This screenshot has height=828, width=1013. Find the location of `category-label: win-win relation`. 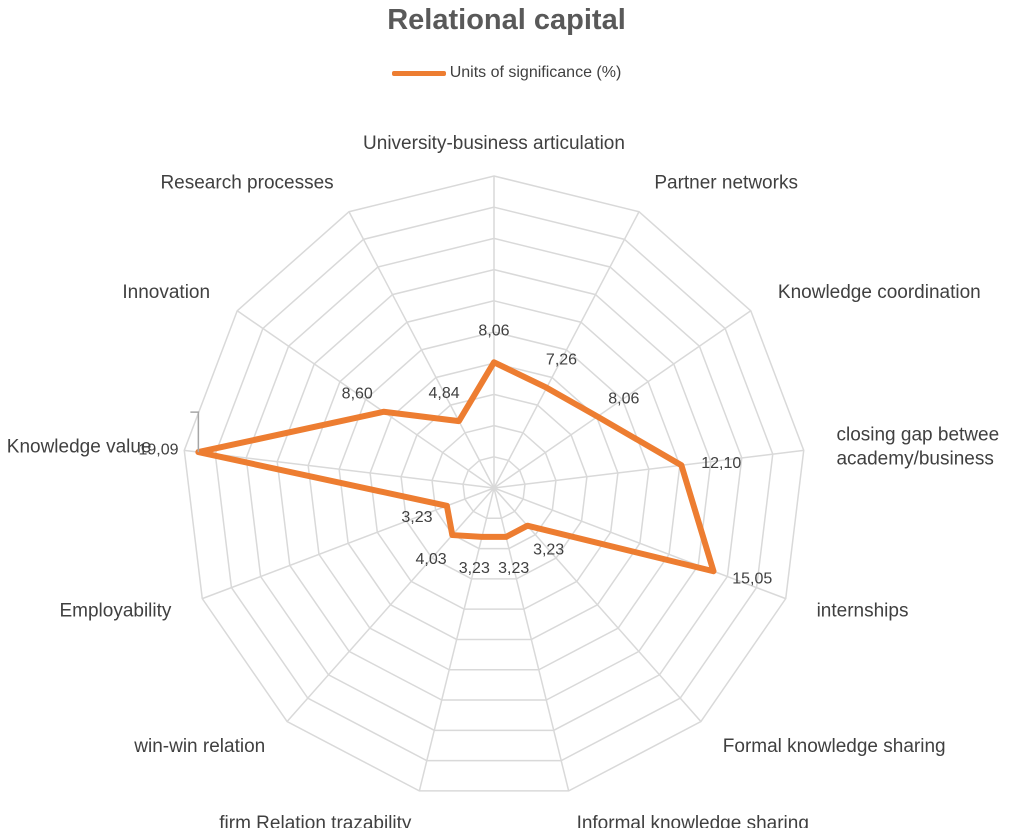

category-label: win-win relation is located at coordinates (199, 746).